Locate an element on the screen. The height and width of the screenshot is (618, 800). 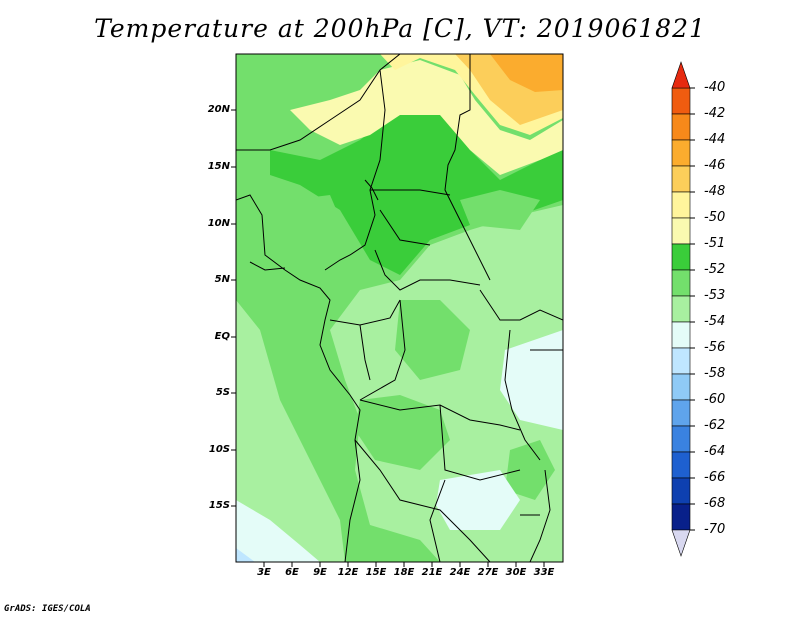
colorbar-label: -52 is located at coordinates (715, 269).